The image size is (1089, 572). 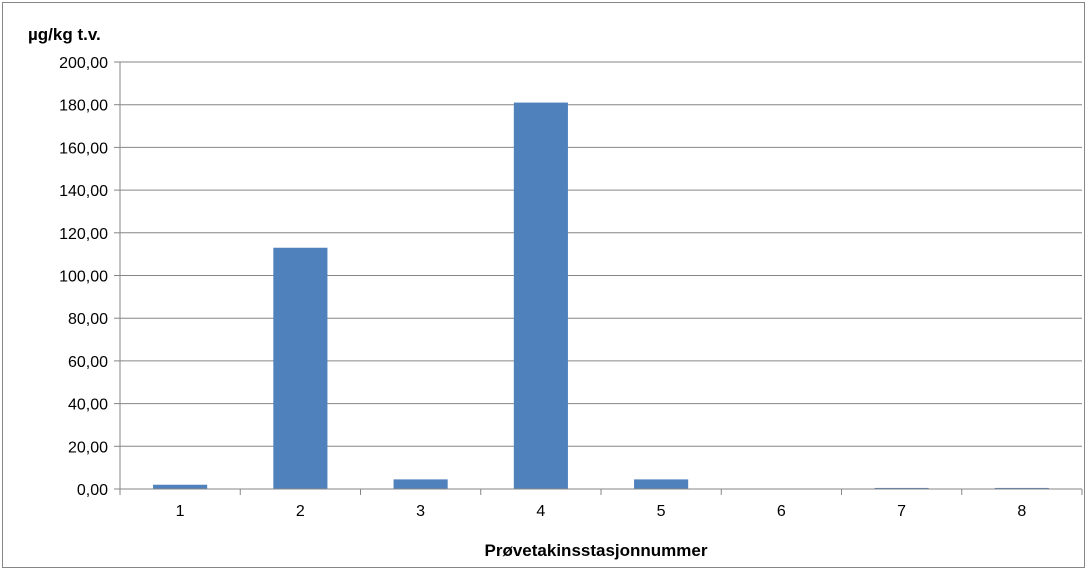 What do you see at coordinates (420, 511) in the screenshot?
I see `x-tick-label: 3` at bounding box center [420, 511].